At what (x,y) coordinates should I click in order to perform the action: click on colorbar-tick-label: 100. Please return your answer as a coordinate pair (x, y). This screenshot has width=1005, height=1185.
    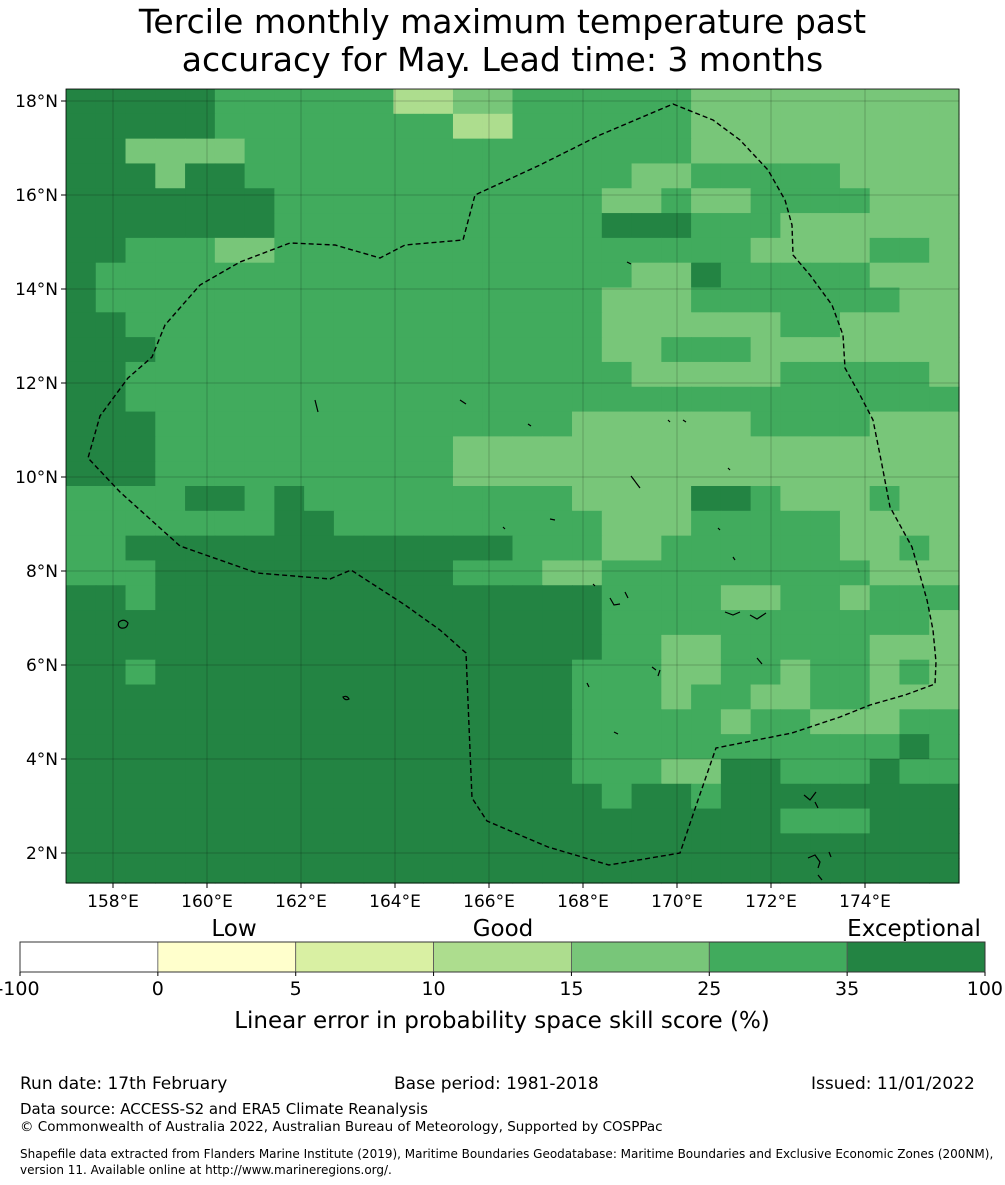
    Looking at the image, I should click on (985, 989).